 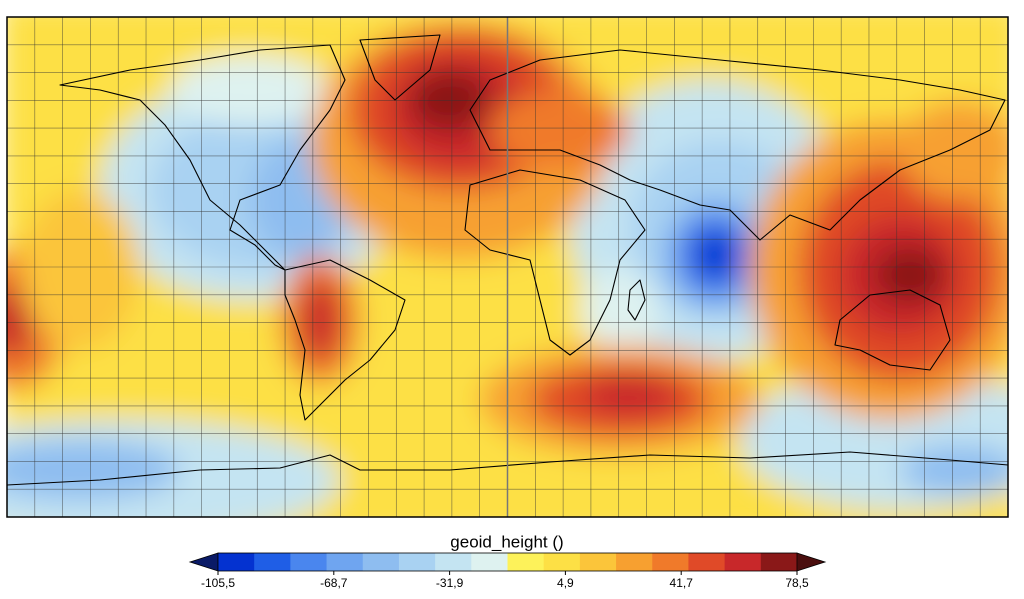 What do you see at coordinates (636, 300) in the screenshot?
I see `coast-madagascar` at bounding box center [636, 300].